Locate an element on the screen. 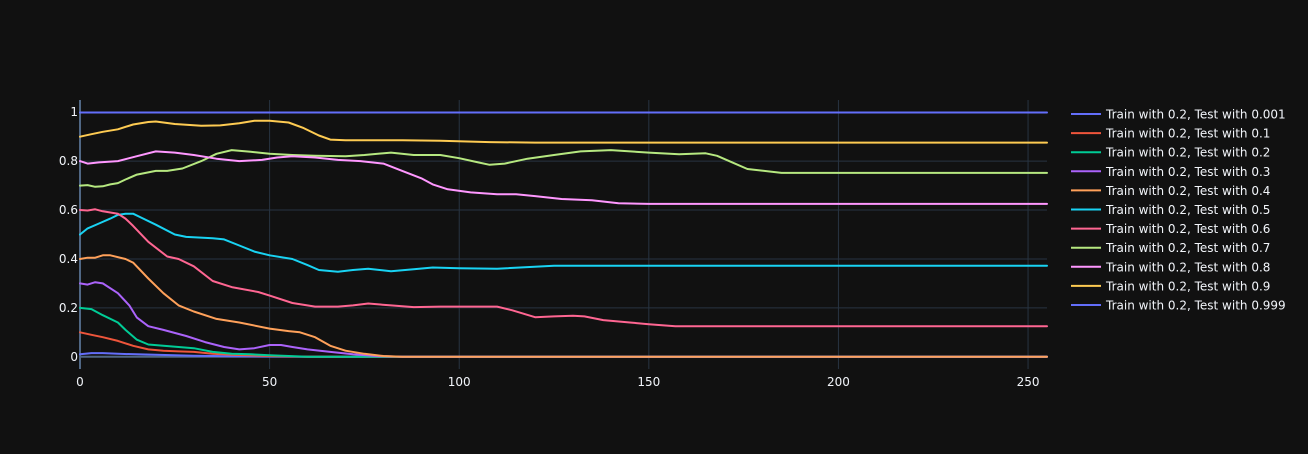 Image resolution: width=1308 pixels, height=454 pixels. x-tick-label: 0 is located at coordinates (80, 382).